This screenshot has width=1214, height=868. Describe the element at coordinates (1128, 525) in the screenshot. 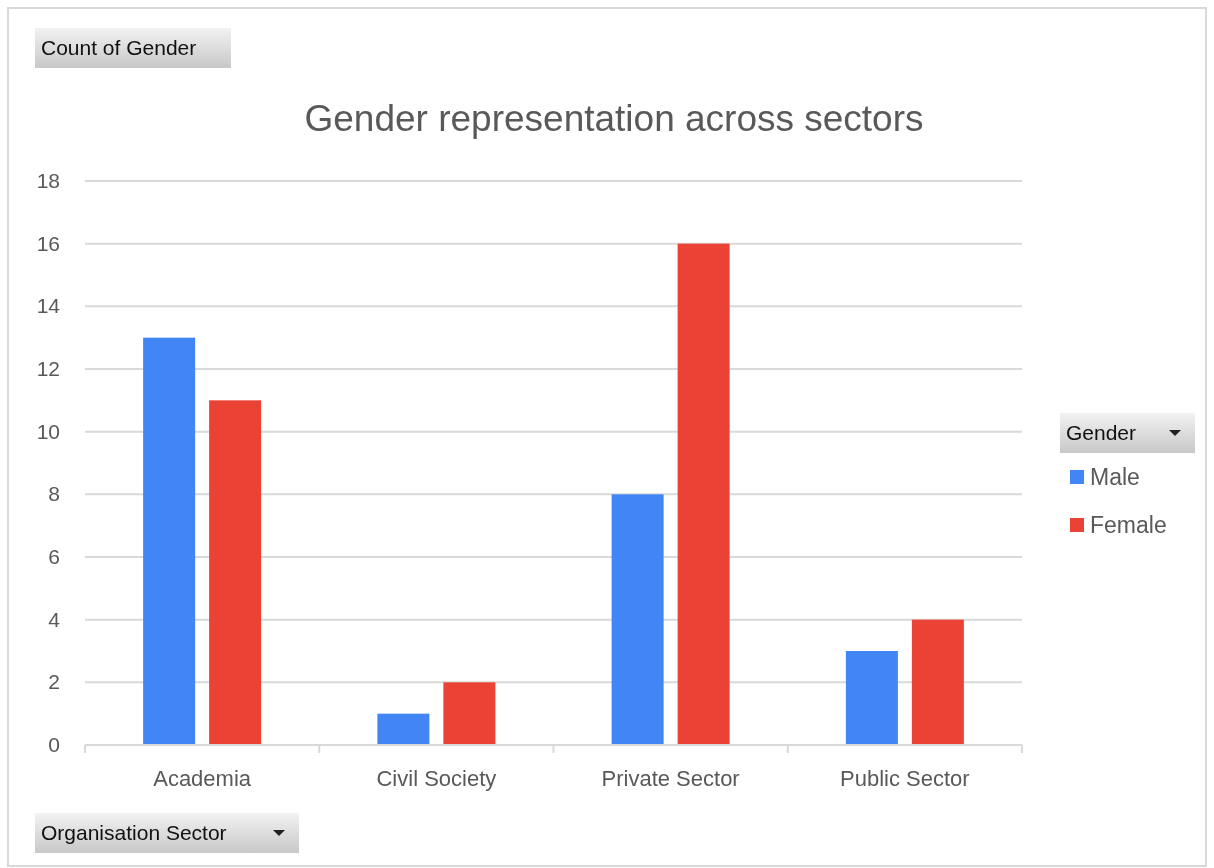

I see `legend-label: Female` at that location.